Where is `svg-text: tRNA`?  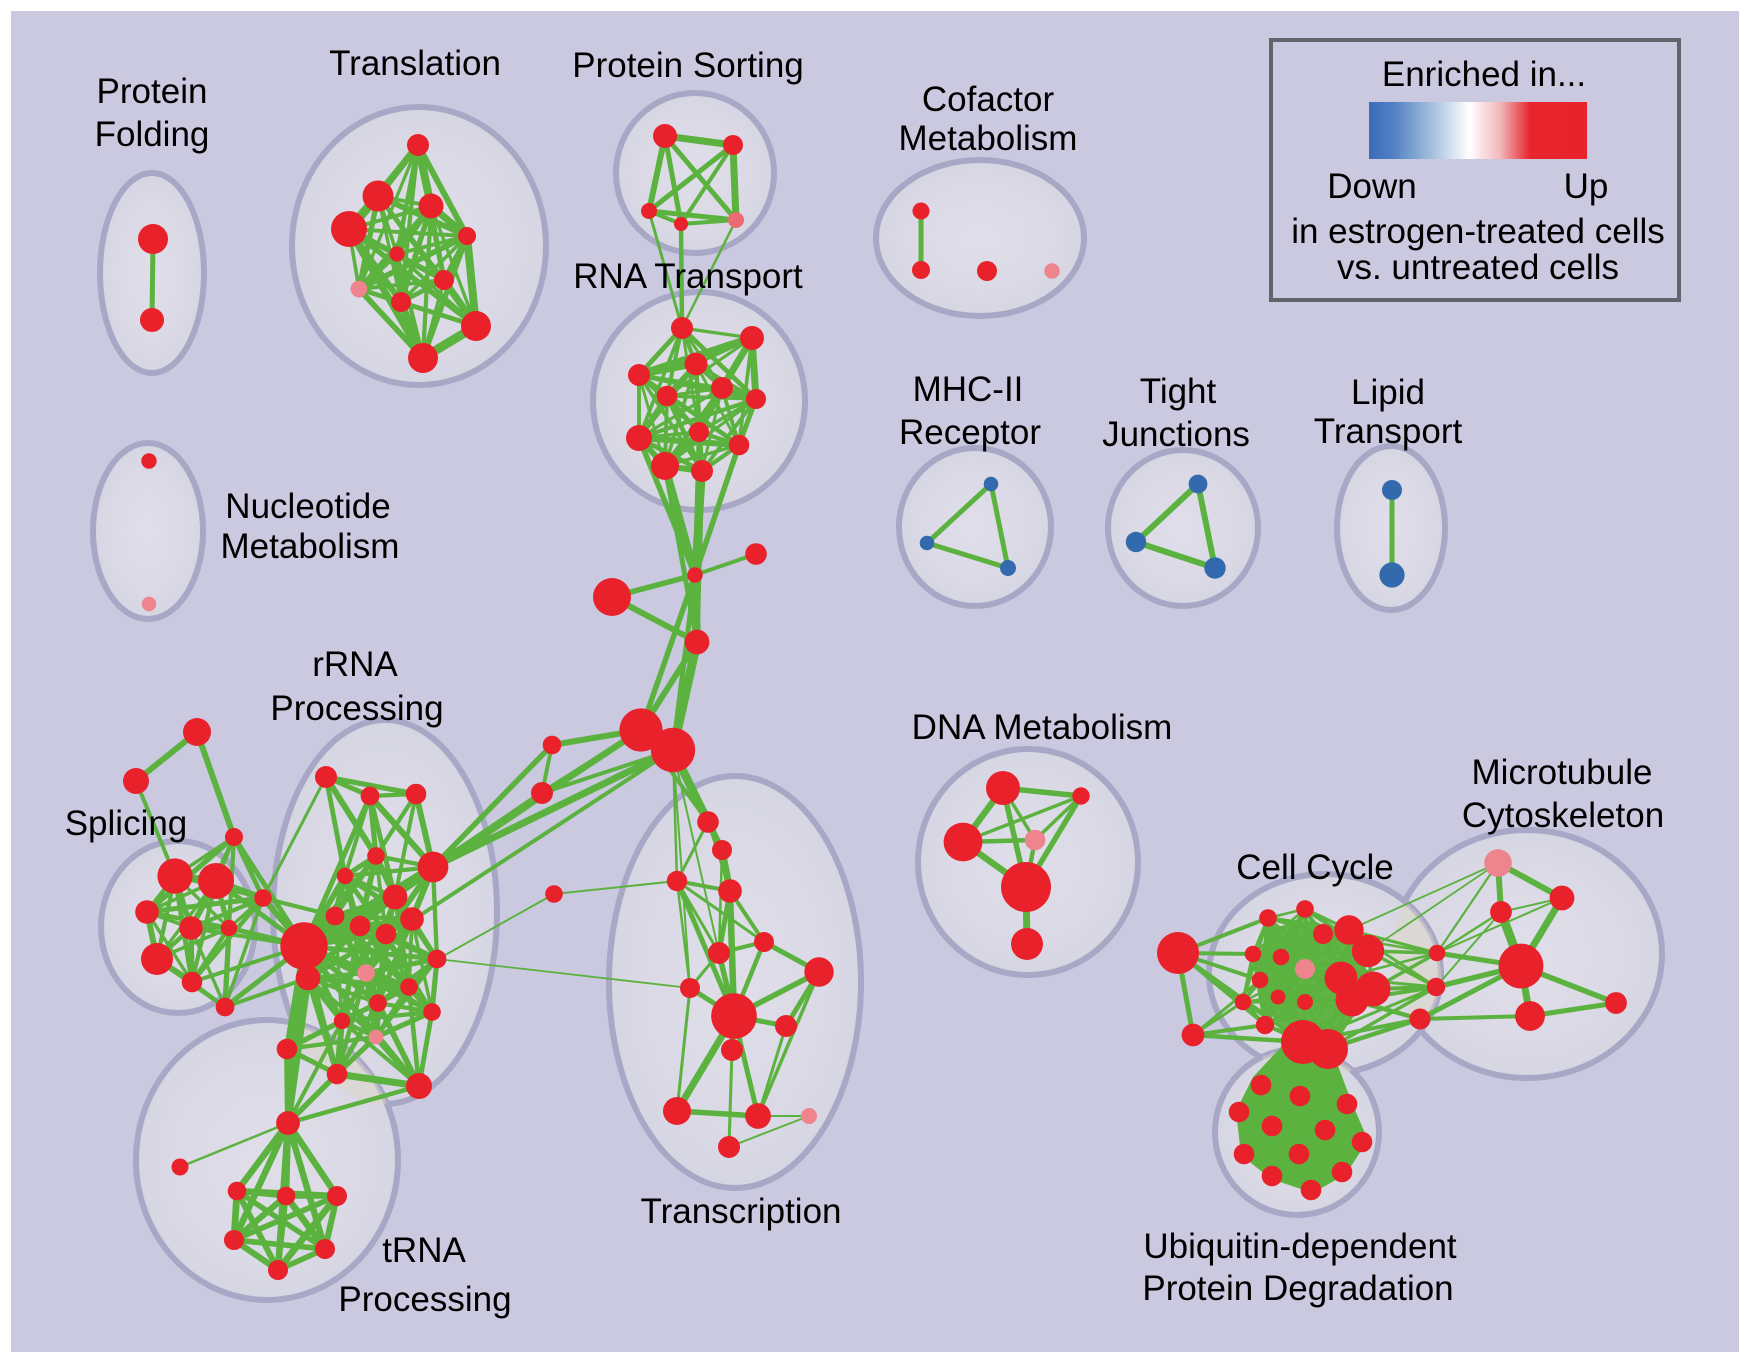
svg-text: tRNA is located at coordinates (424, 1250).